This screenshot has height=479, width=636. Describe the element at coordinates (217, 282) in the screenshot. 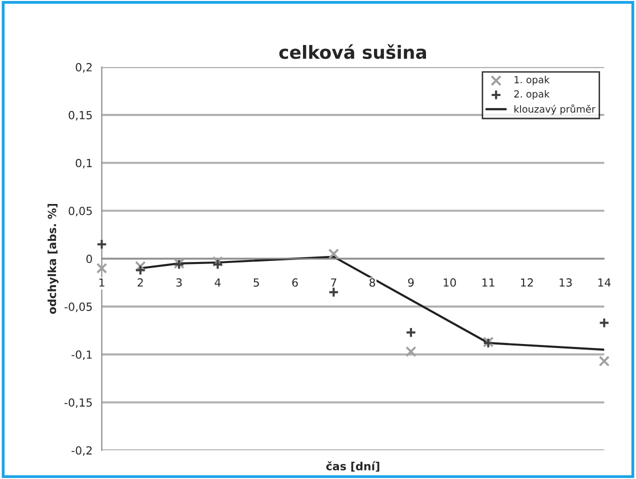

I see `x-tick-label: 4` at that location.